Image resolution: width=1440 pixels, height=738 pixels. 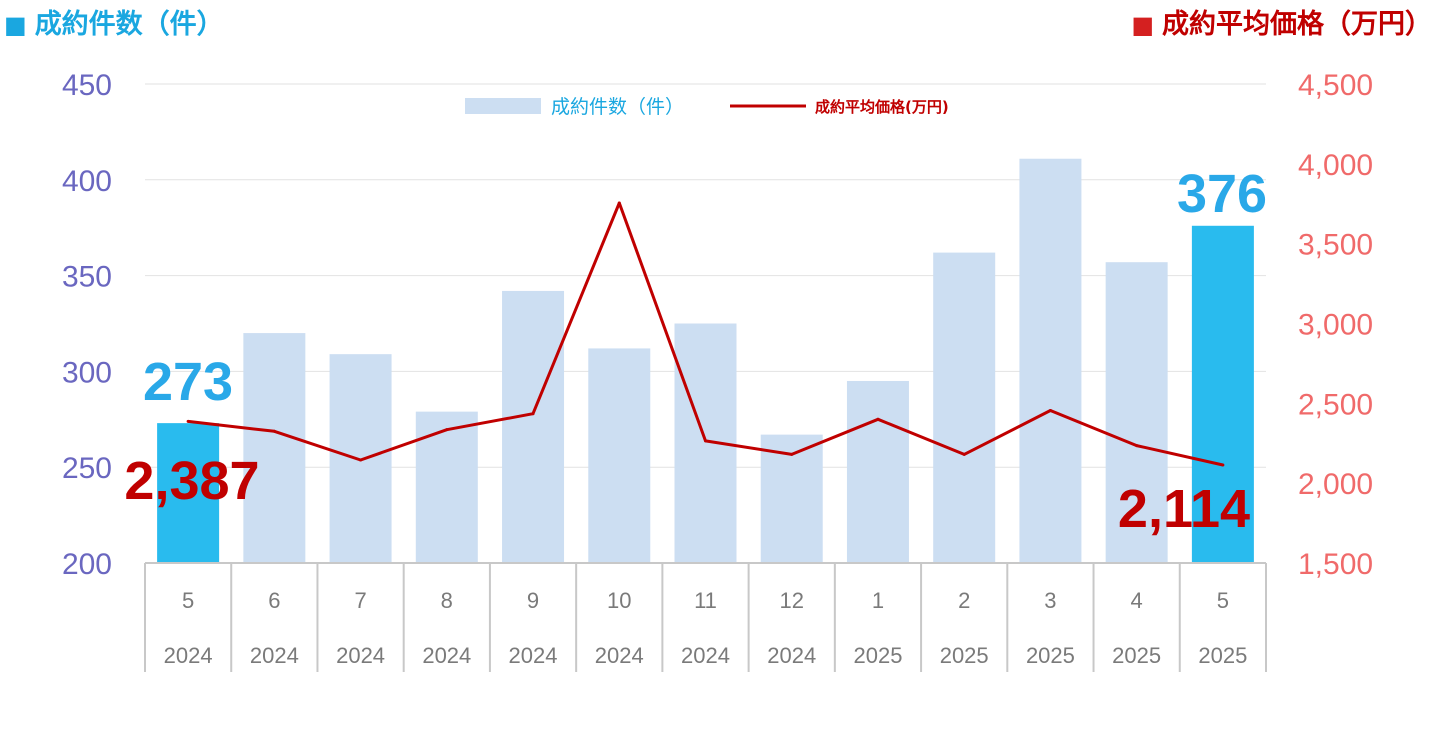 I want to click on blue-square-icon: ■, so click(x=15, y=25).